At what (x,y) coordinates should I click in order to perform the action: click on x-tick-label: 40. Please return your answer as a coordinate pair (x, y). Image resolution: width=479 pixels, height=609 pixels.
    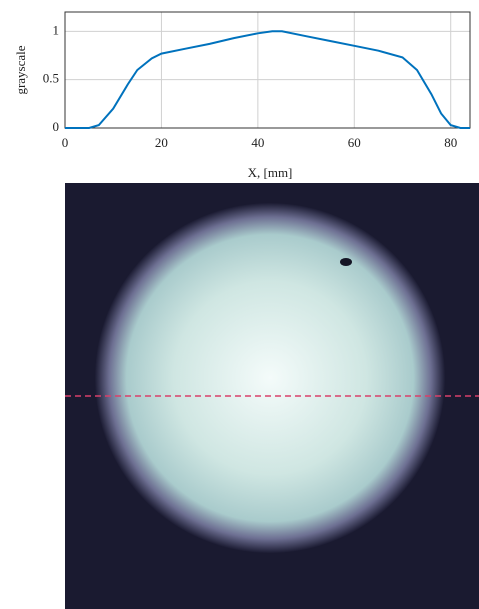
    Looking at the image, I should click on (257, 142).